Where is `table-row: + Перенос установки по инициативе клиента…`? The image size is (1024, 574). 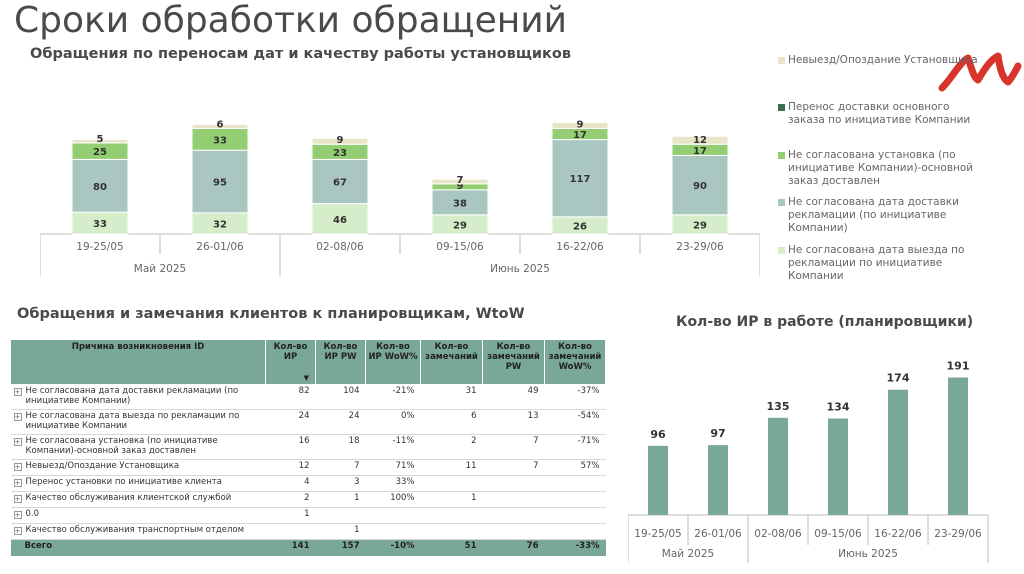
table-row: + Перенос установки по инициативе клиента… is located at coordinates (308, 483).